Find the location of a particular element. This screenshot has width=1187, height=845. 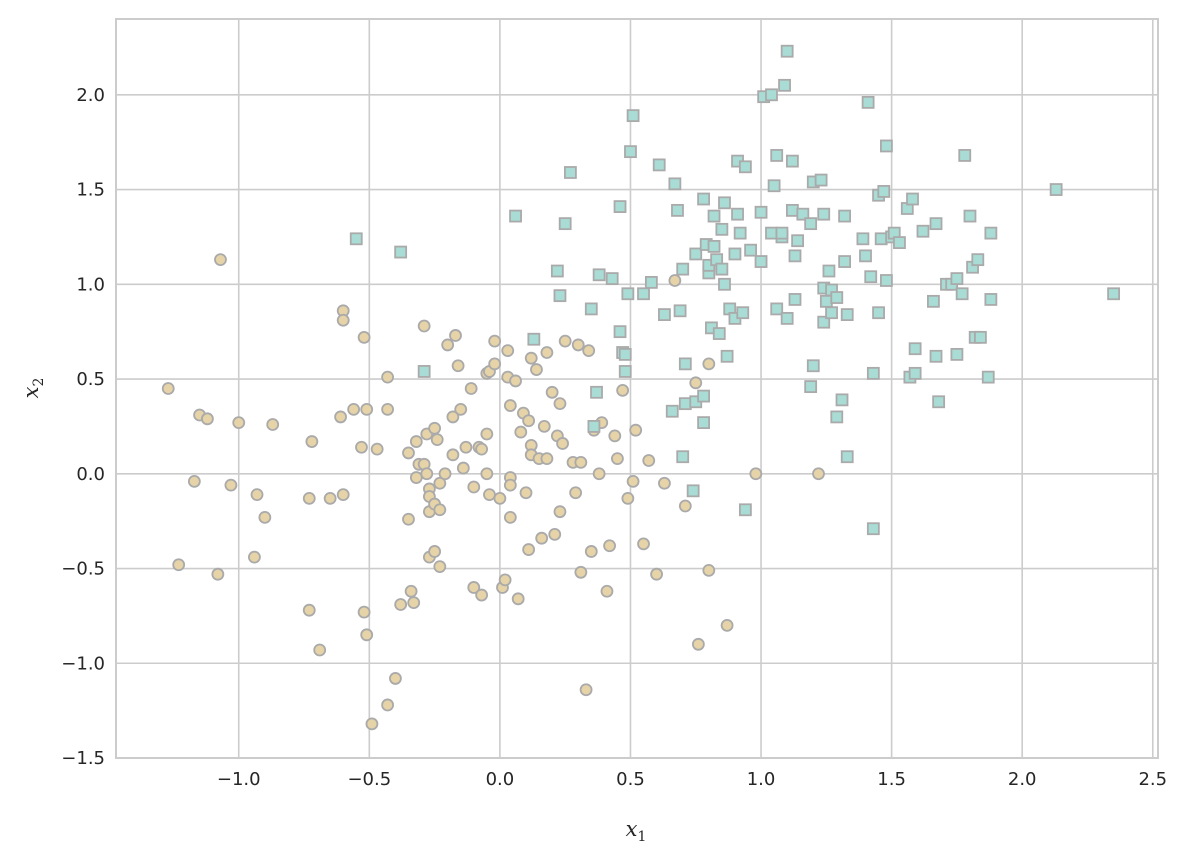

x-tick-label: −1.0 is located at coordinates (239, 779).